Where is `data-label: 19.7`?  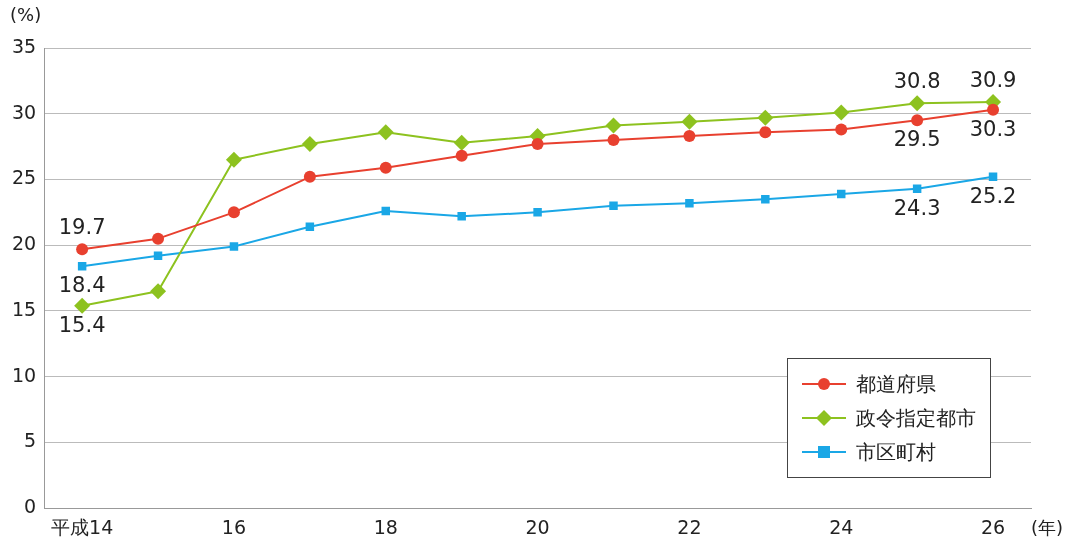
data-label: 19.7 is located at coordinates (82, 227).